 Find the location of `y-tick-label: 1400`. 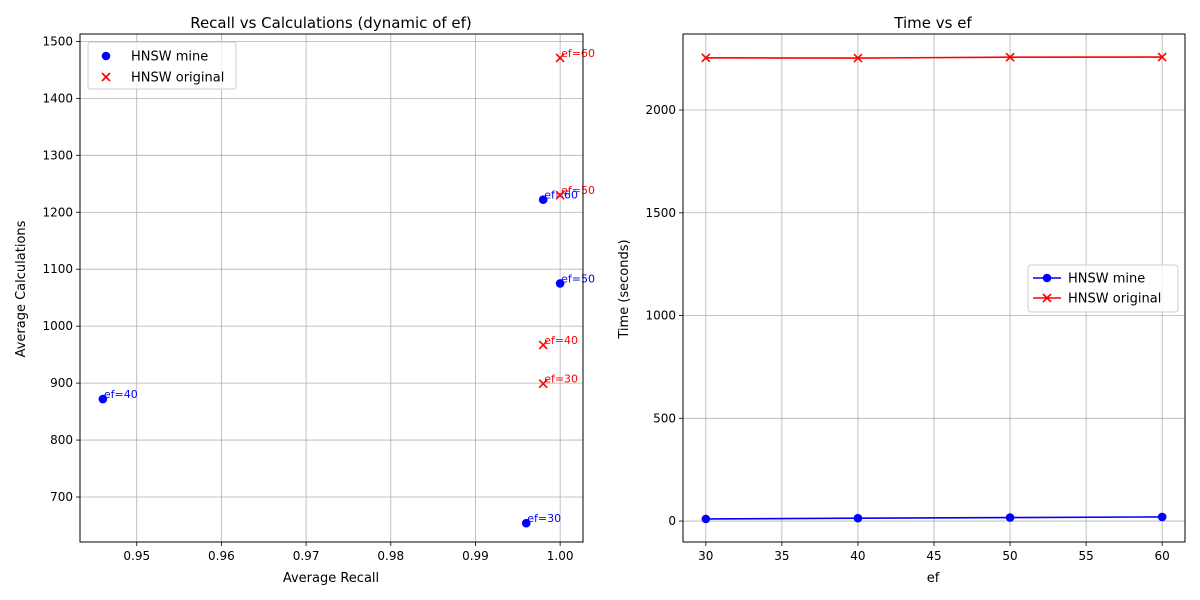

y-tick-label: 1400 is located at coordinates (57, 98).